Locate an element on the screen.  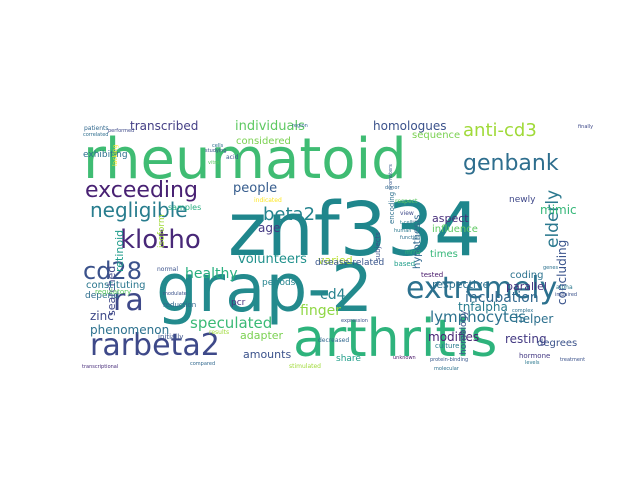
word-arthritis: arthritis is located at coordinates (395, 339).